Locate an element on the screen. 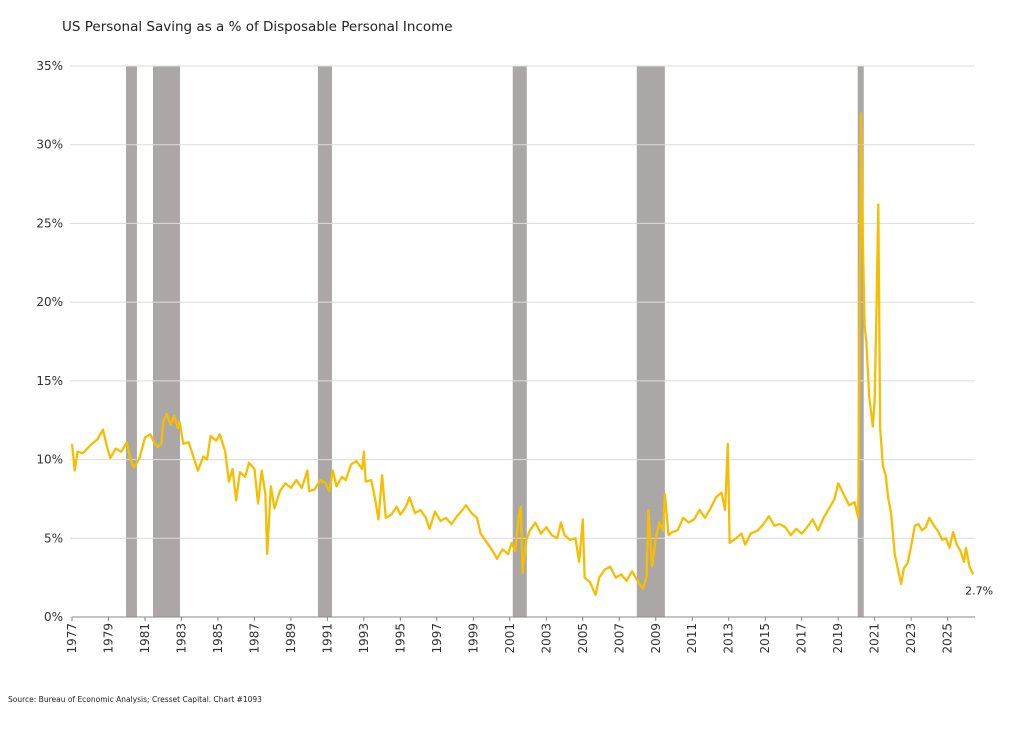 This screenshot has width=1024, height=744. x-tick-label: 1979 is located at coordinates (108, 638).